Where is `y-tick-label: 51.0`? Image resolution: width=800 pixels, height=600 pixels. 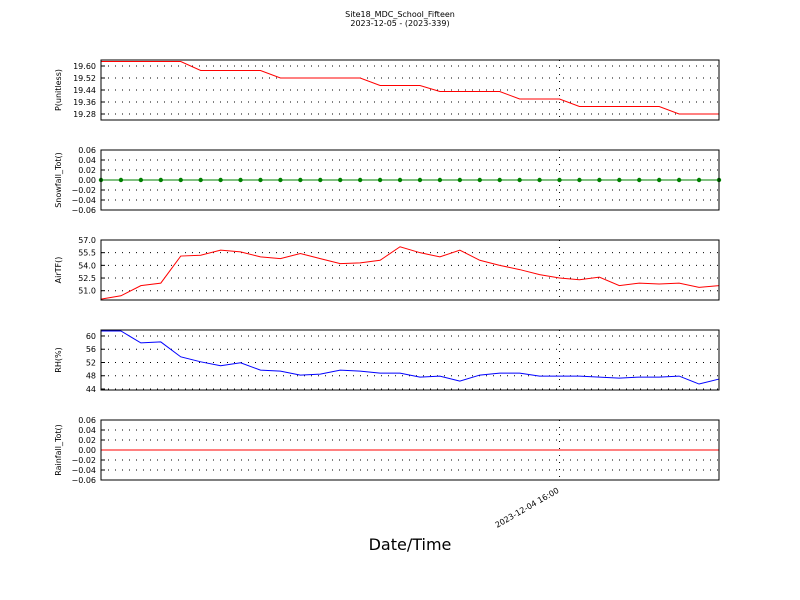
y-tick-label: 51.0 is located at coordinates (87, 291).